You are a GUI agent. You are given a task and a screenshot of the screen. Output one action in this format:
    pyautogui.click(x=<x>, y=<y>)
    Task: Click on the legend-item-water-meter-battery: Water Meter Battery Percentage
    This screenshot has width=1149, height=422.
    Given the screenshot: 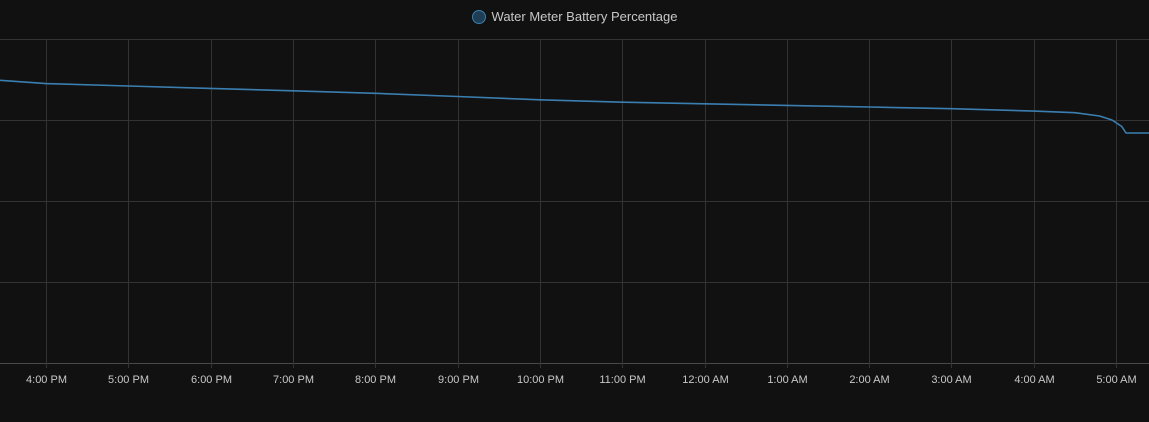 What is the action you would take?
    pyautogui.click(x=574, y=17)
    